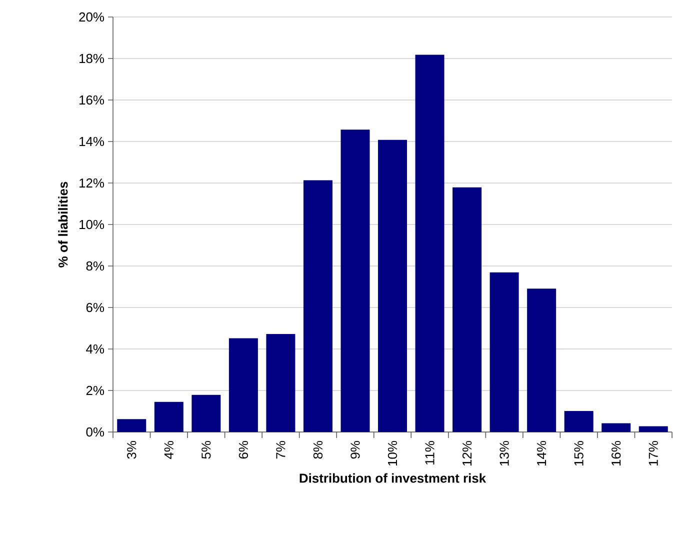 This screenshot has height=536, width=673. What do you see at coordinates (131, 449) in the screenshot?
I see `x-tick-label: 3%` at bounding box center [131, 449].